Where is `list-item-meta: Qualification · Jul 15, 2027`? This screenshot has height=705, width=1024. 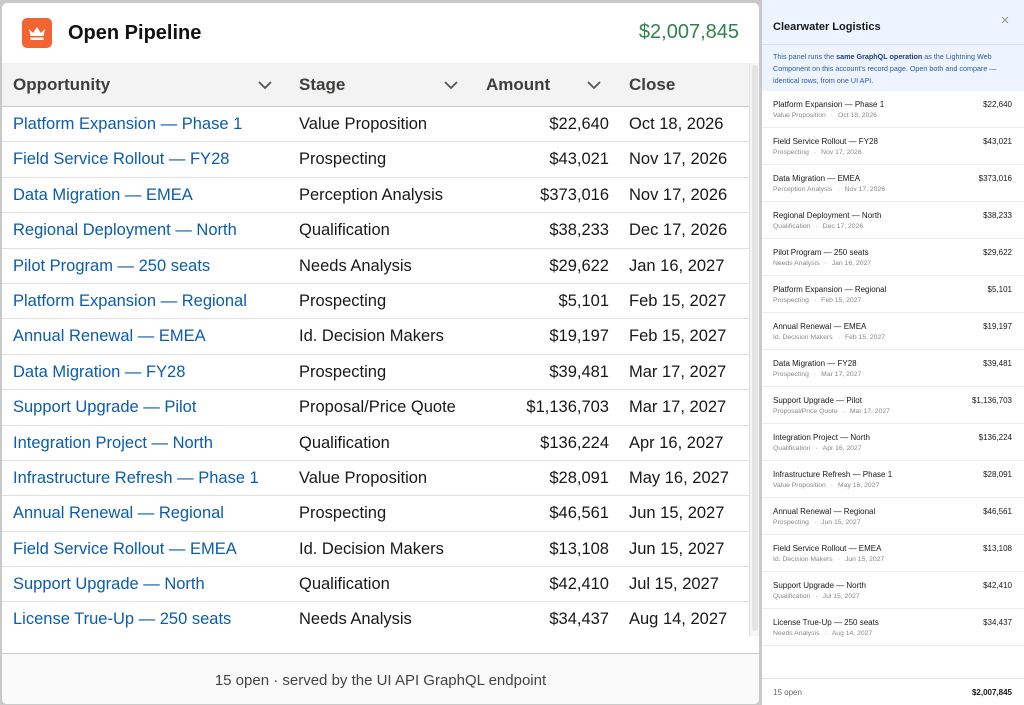
list-item-meta: Qualification · Jul 15, 2027 is located at coordinates (816, 596).